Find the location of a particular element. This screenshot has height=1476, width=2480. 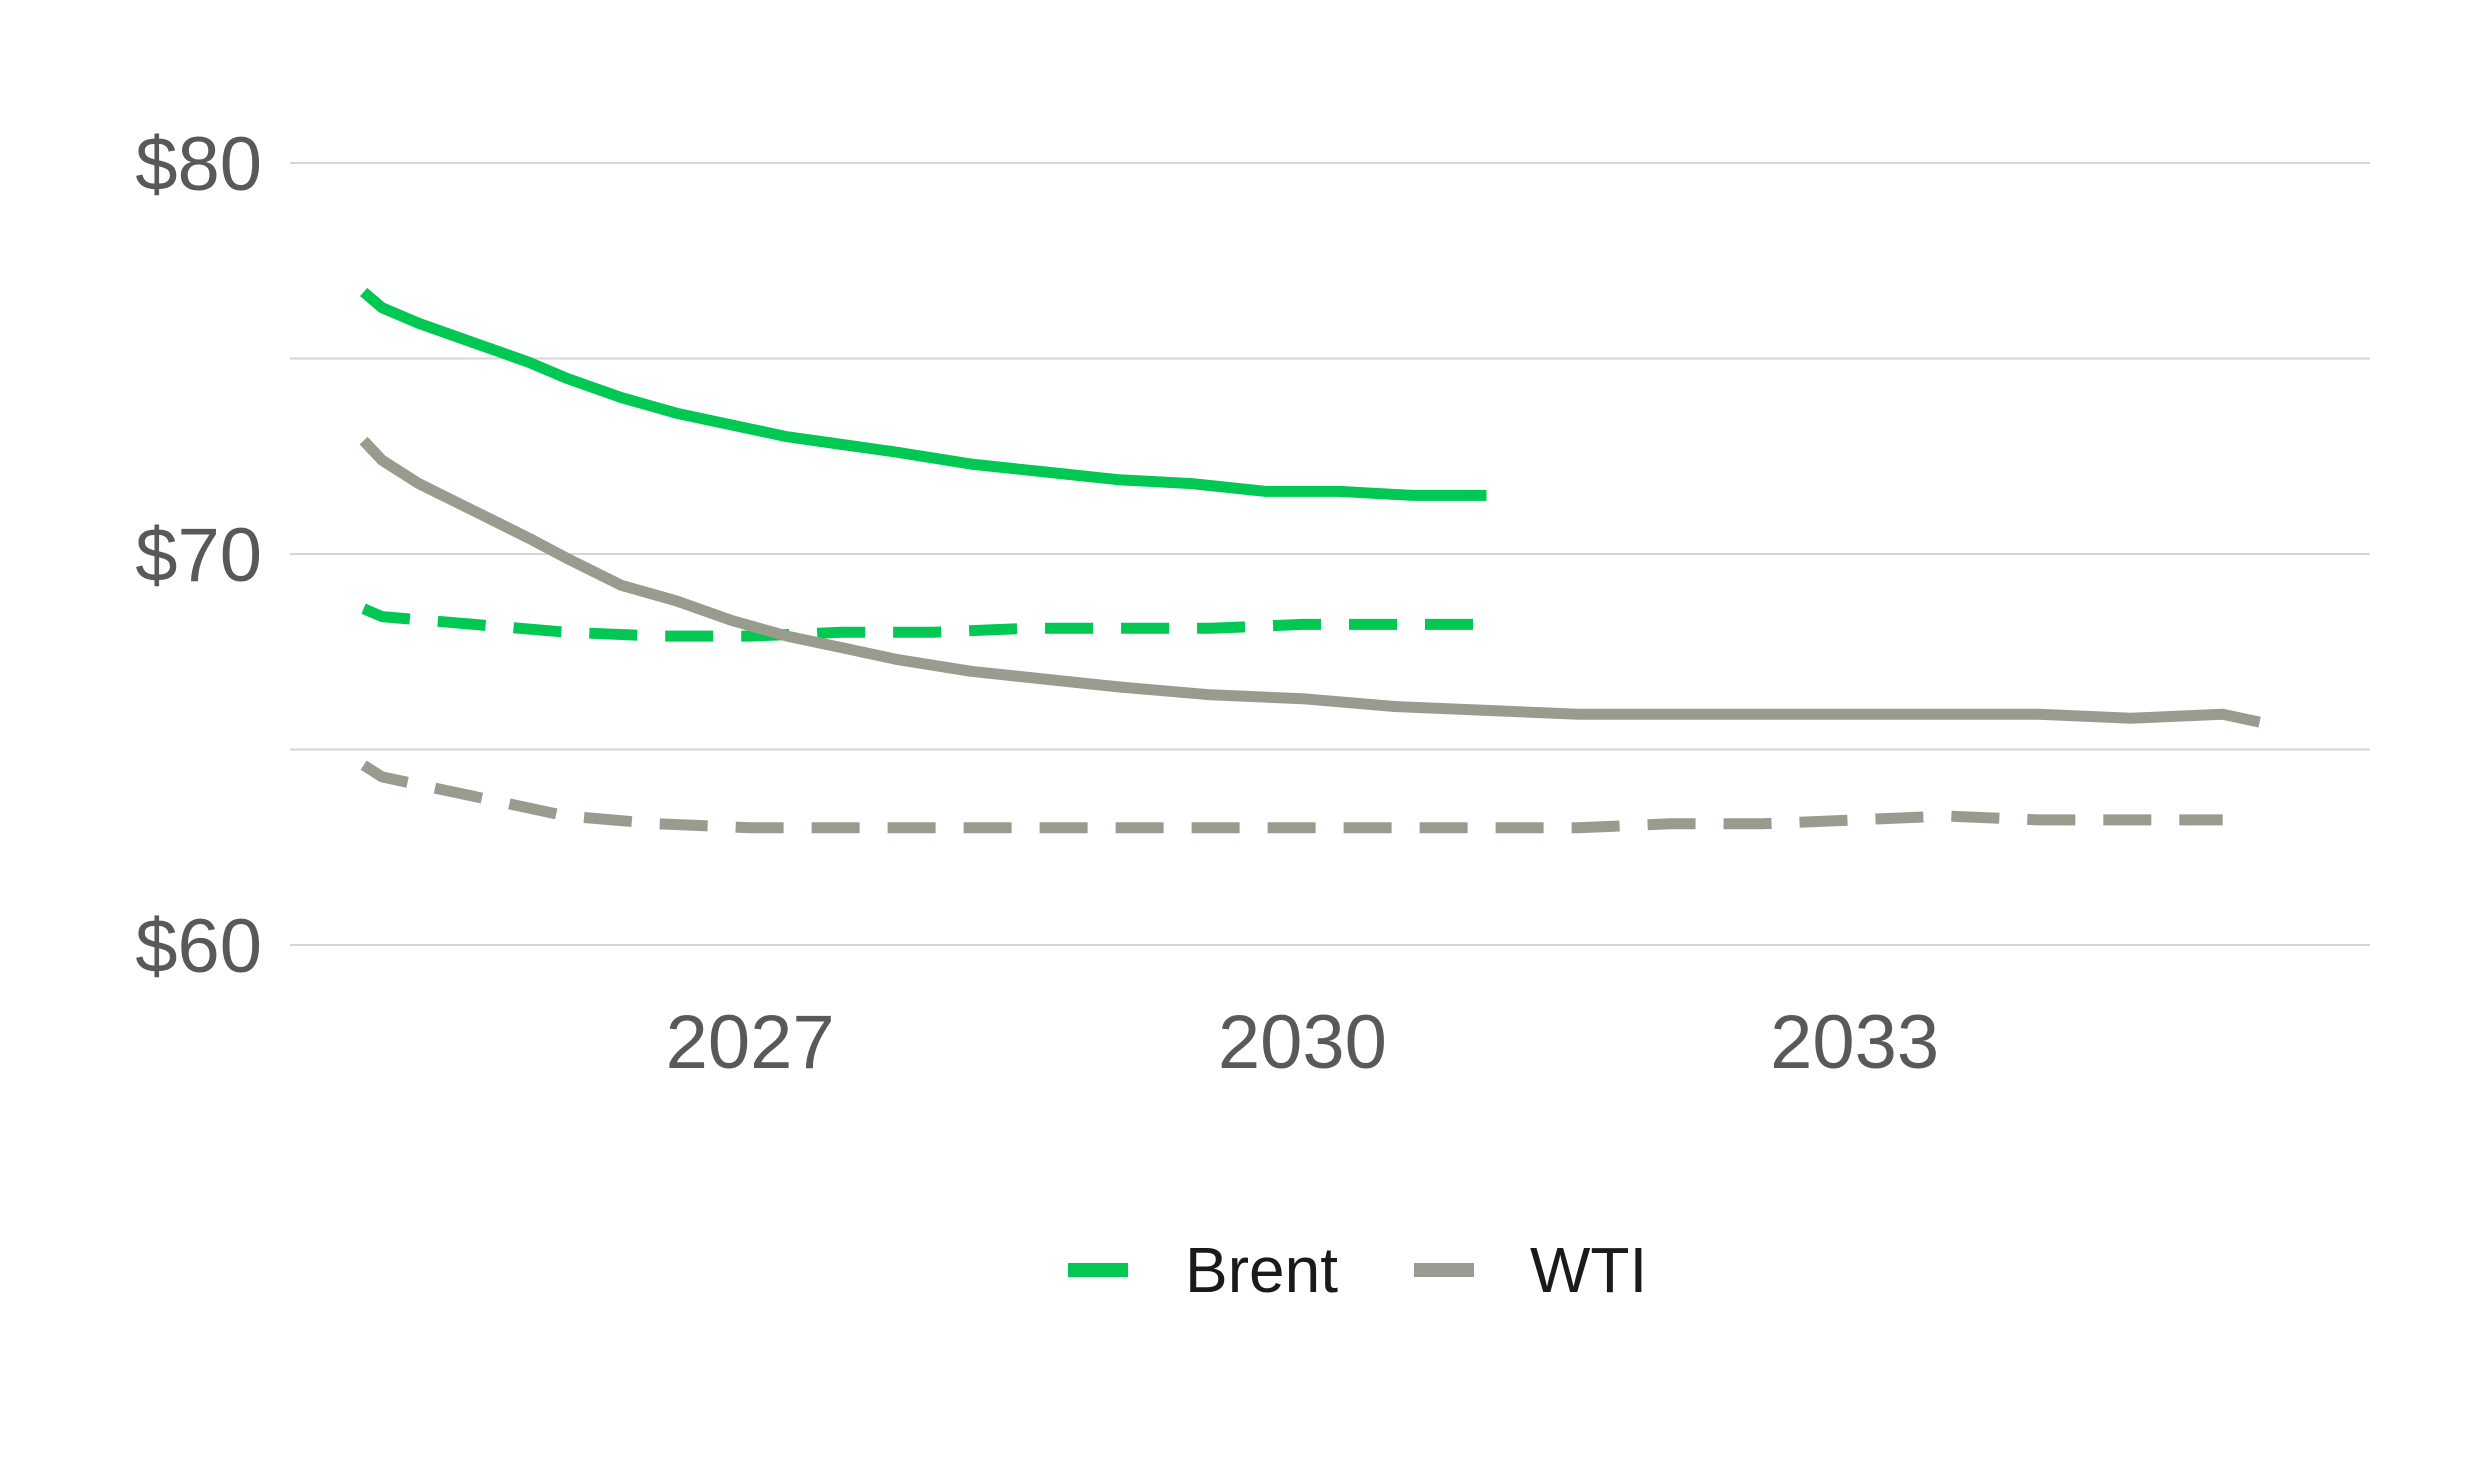

x-tick-label: 2027 is located at coordinates (750, 1042).